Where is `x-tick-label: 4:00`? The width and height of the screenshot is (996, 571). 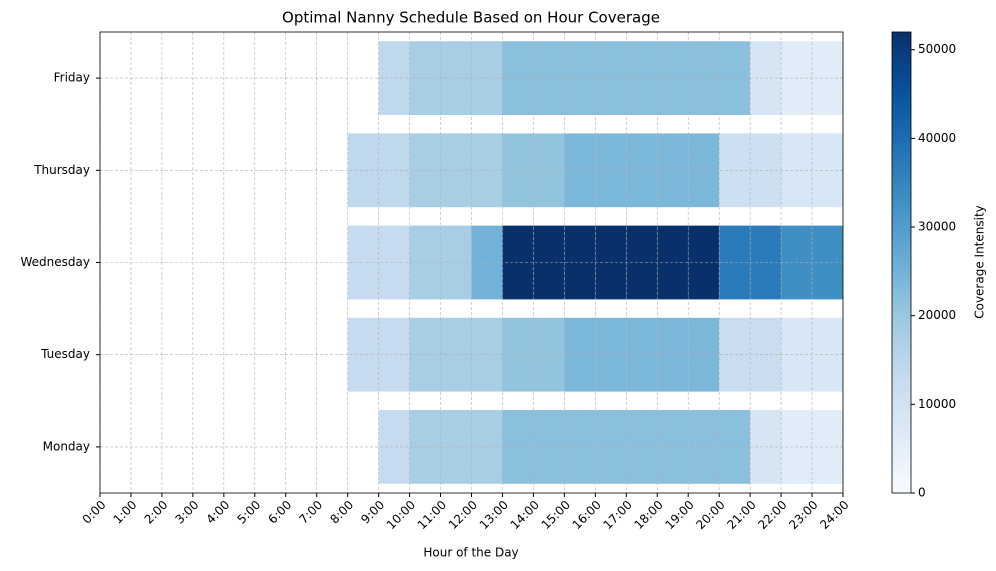 x-tick-label: 4:00 is located at coordinates (217, 512).